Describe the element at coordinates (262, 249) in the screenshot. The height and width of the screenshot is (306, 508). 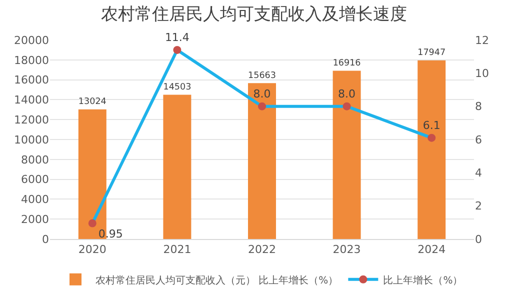
I see `x-tick-label: 2022` at that location.